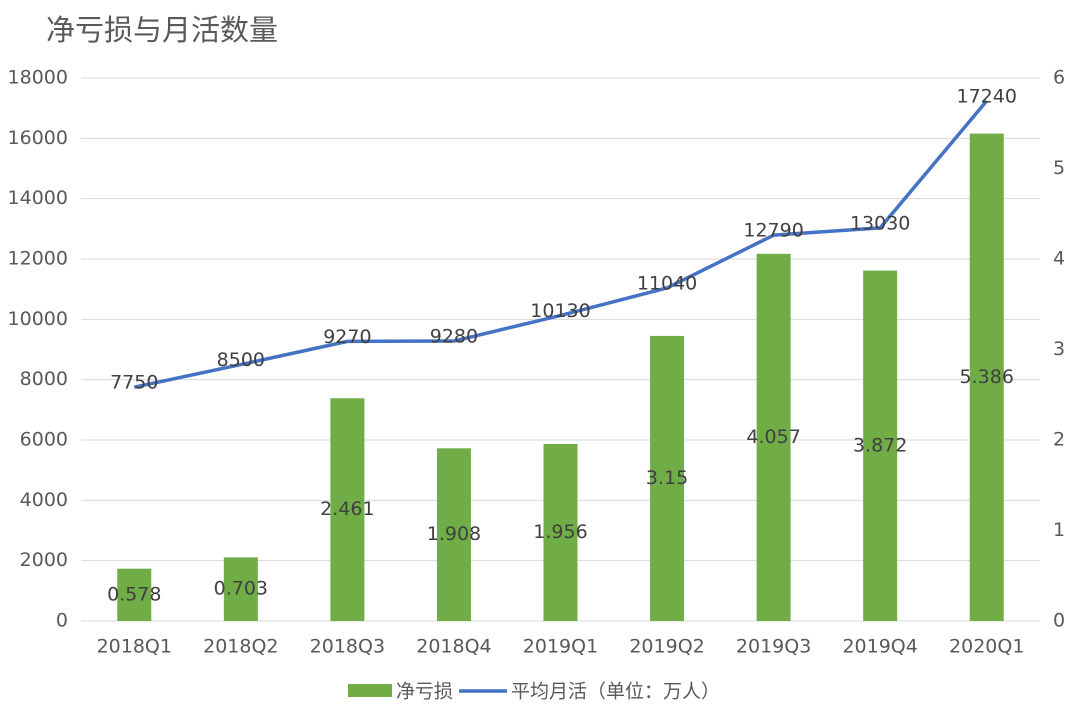 The width and height of the screenshot is (1080, 718). I want to click on data-label: 1.956, so click(560, 532).